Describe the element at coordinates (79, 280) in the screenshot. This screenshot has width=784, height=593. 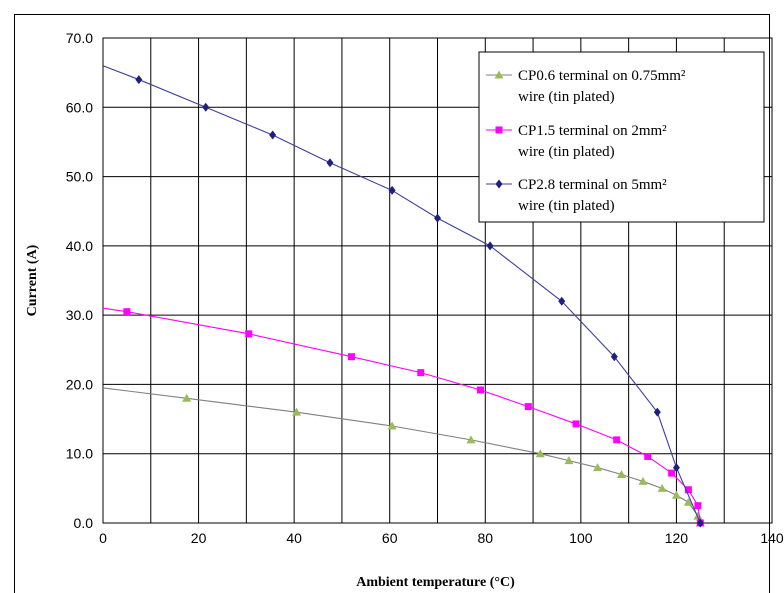
I see `y-axis-ticks: 0.0 10.0 20.0 30.0 40.0 50.0 60.0 70.0` at that location.